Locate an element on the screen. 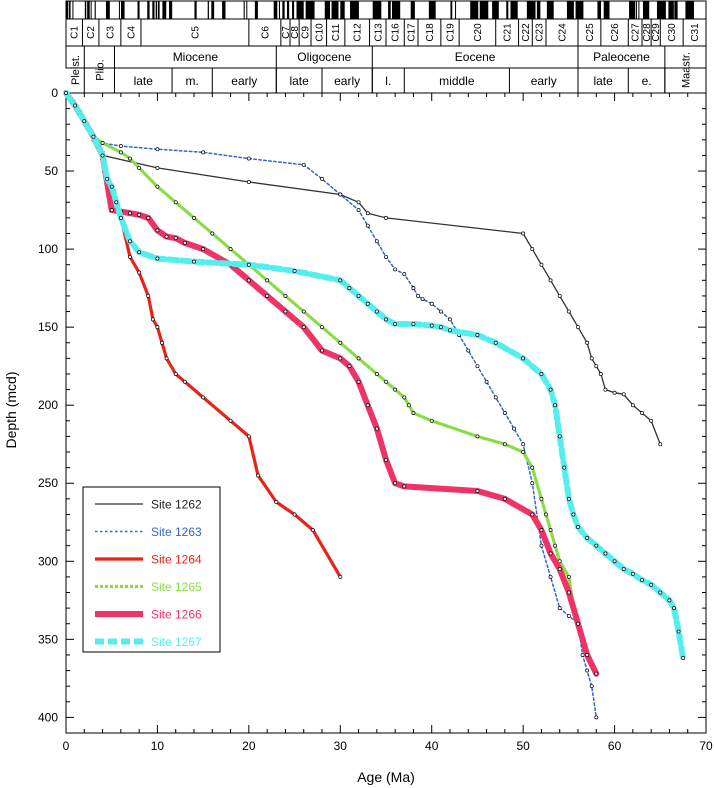 This screenshot has height=788, width=714. y-tick-label: 350 is located at coordinates (48, 639).